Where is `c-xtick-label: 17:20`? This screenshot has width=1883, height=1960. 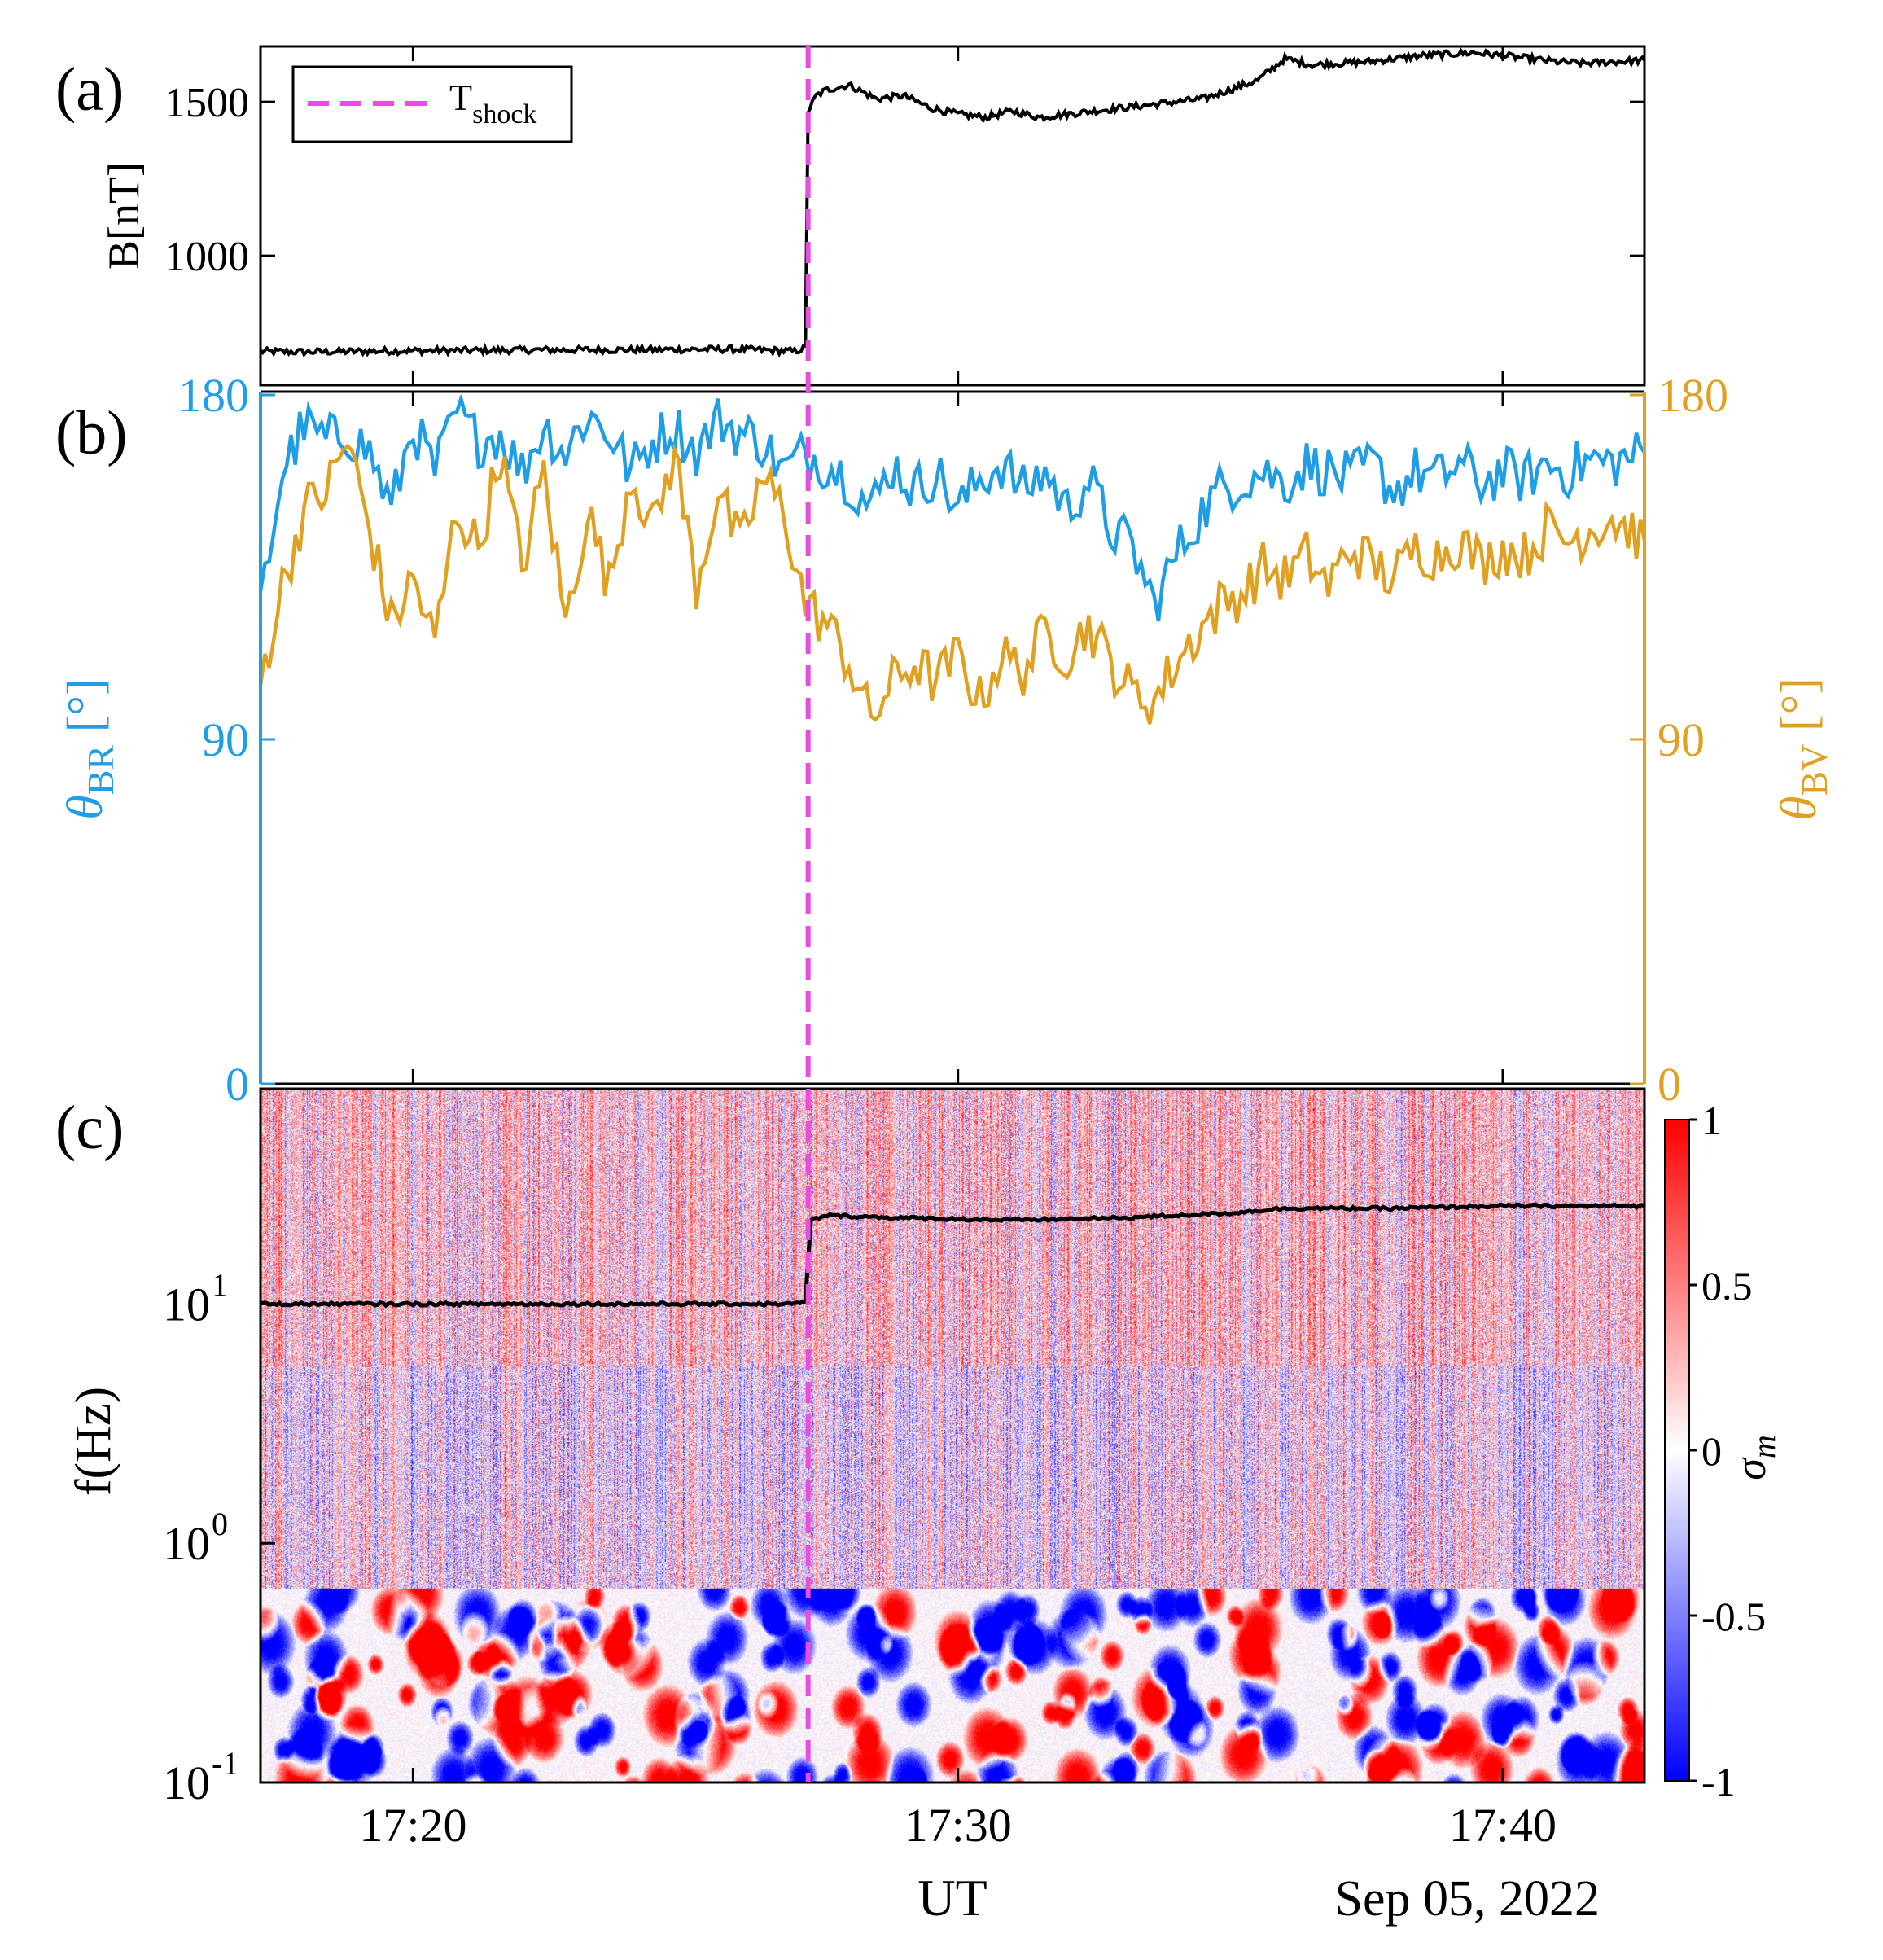
c-xtick-label: 17:20 is located at coordinates (413, 1825).